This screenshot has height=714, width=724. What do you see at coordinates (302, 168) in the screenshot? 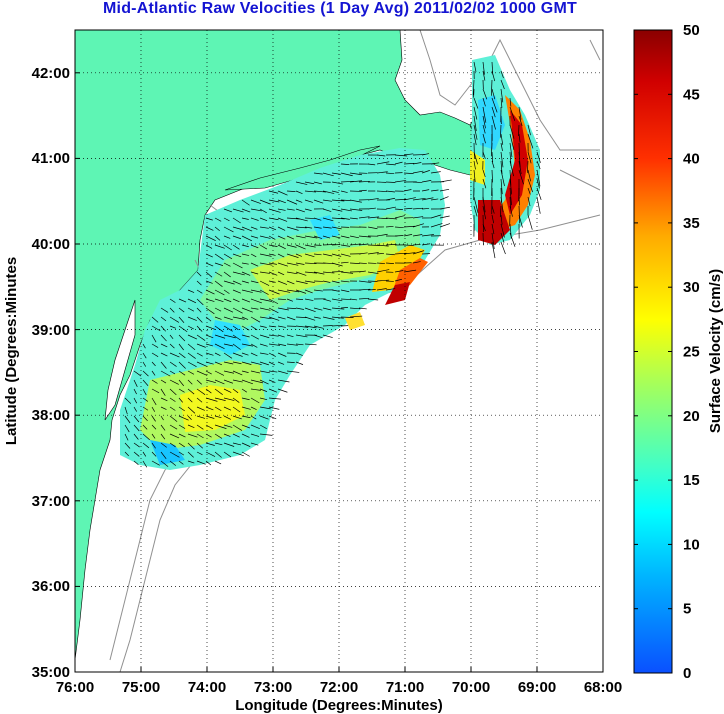
I see `long-island` at bounding box center [302, 168].